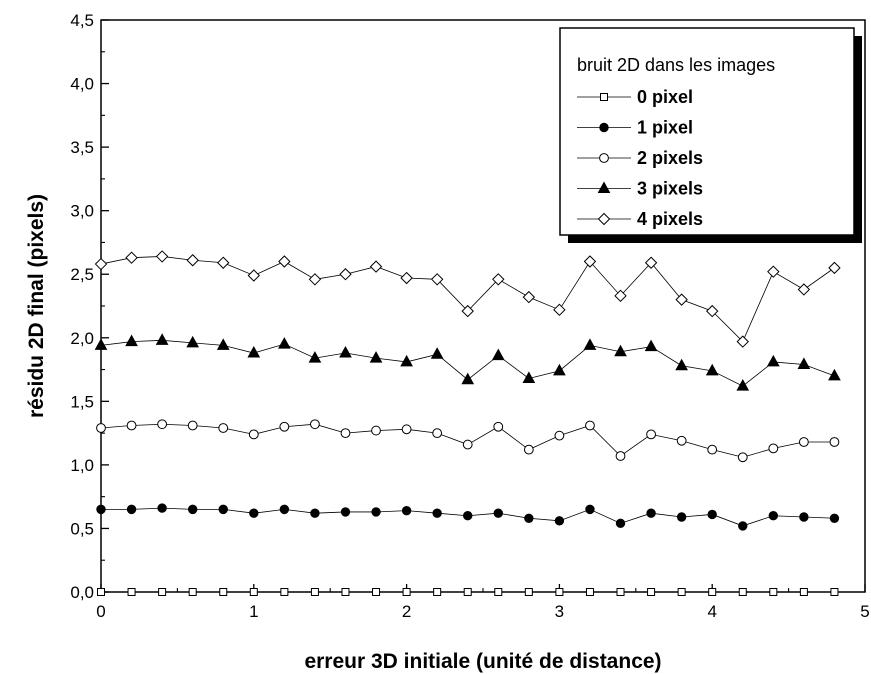 This screenshot has height=674, width=871. What do you see at coordinates (406, 611) in the screenshot?
I see `x-tick-label: 2` at bounding box center [406, 611].